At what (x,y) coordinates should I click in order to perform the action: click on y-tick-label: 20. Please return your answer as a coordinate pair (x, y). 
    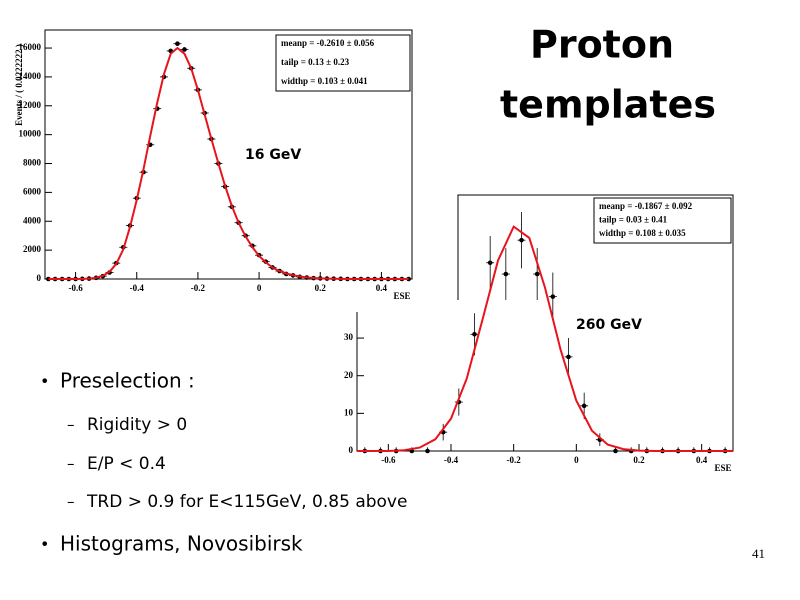
    Looking at the image, I should click on (349, 375).